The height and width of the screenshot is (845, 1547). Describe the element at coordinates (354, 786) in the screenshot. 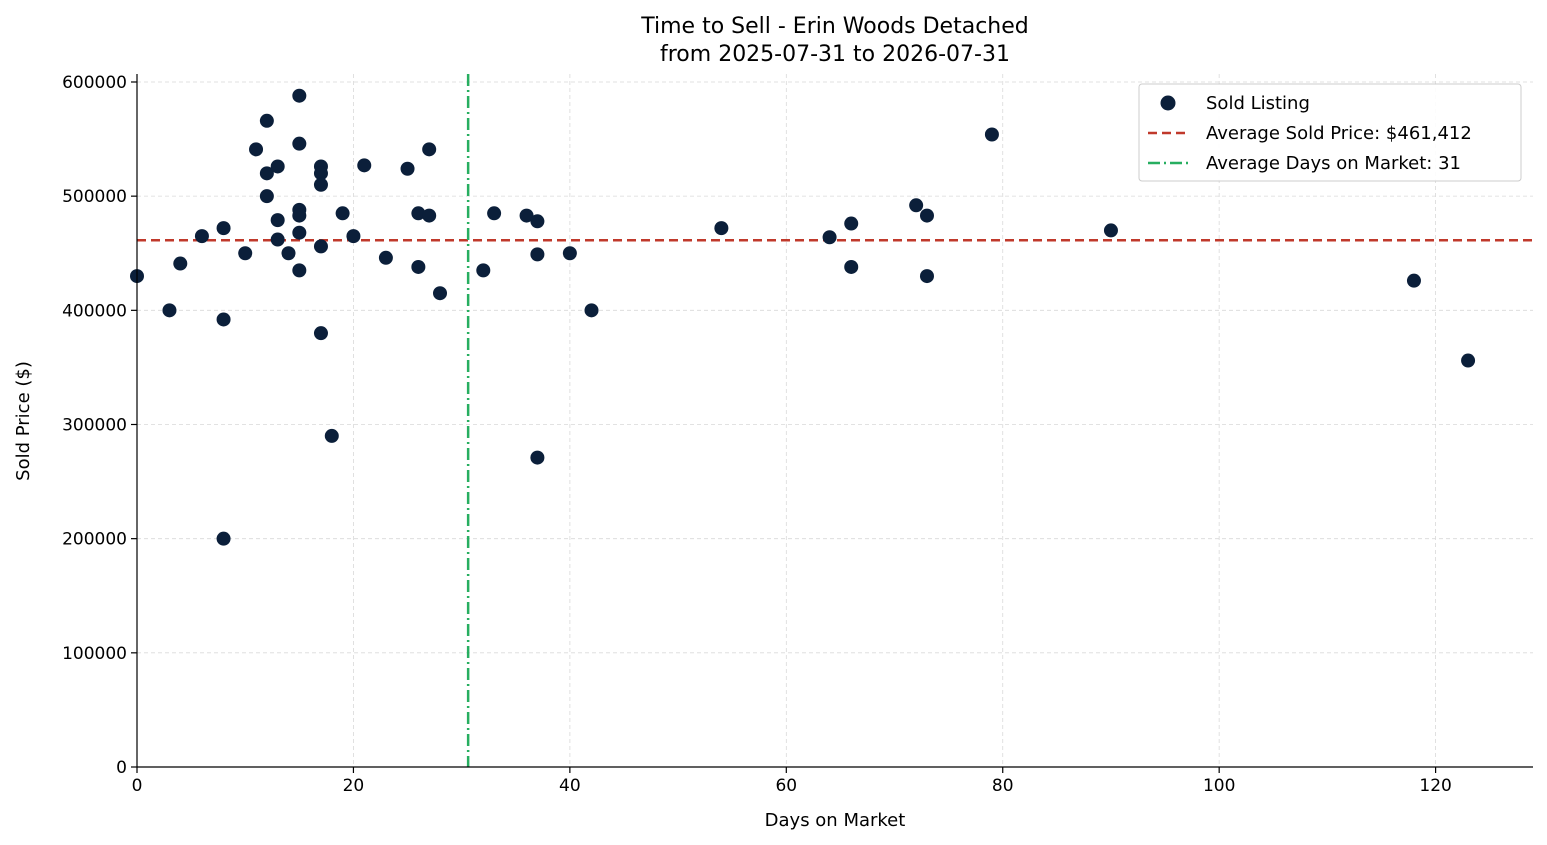

I see `x-tick-label: 20` at that location.